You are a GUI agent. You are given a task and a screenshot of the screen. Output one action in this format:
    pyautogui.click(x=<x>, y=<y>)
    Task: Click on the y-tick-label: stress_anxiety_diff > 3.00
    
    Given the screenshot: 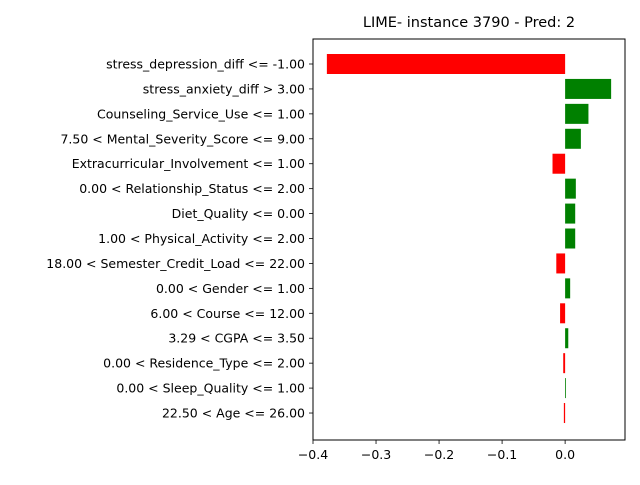 What is the action you would take?
    pyautogui.click(x=224, y=88)
    